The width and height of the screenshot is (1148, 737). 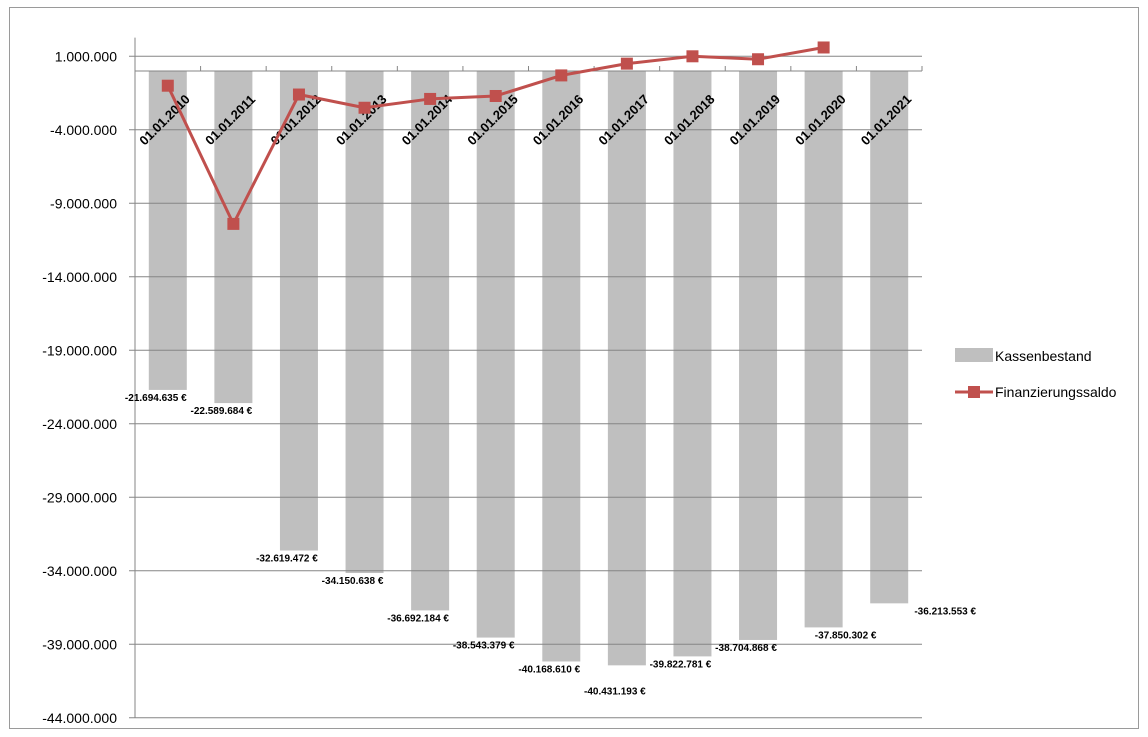 I want to click on y-tick-label: -34.000.000, so click(x=79, y=571).